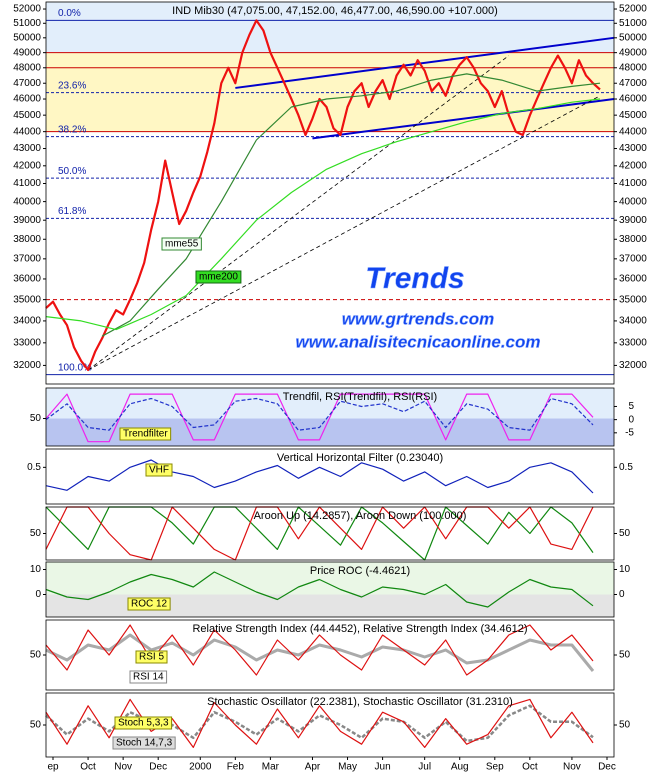 This screenshot has height=778, width=667. What do you see at coordinates (27, 220) in the screenshot?
I see `y-tick-label: 39000` at bounding box center [27, 220].